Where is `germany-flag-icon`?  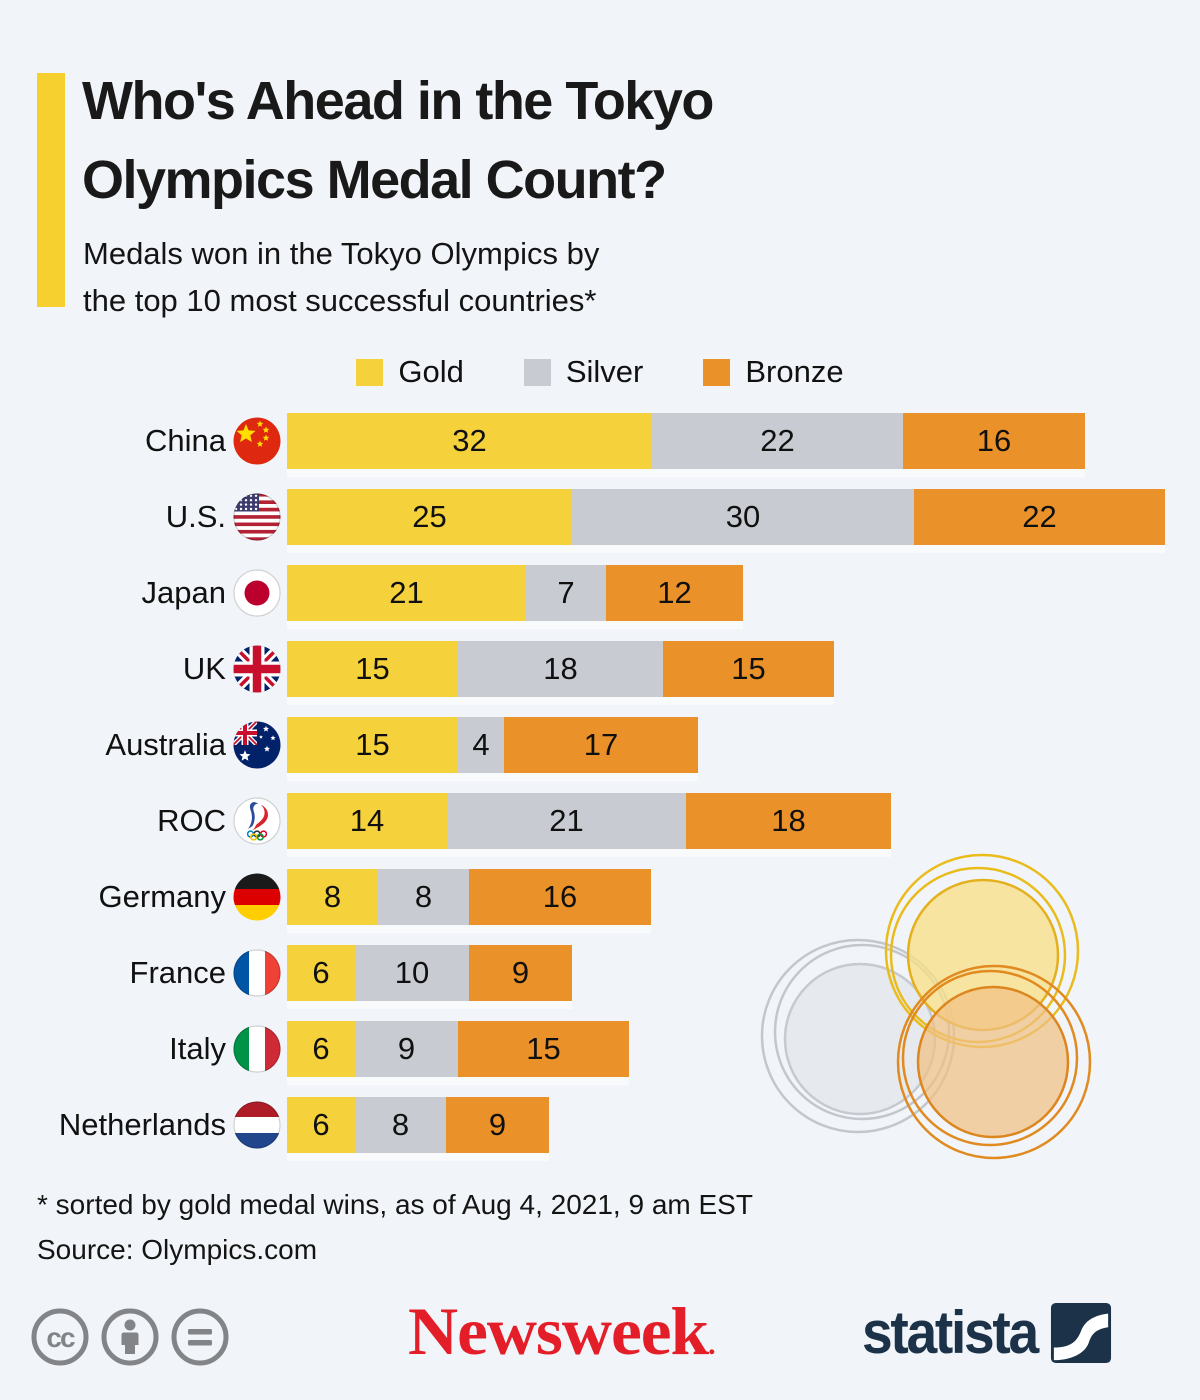 germany-flag-icon is located at coordinates (256, 897).